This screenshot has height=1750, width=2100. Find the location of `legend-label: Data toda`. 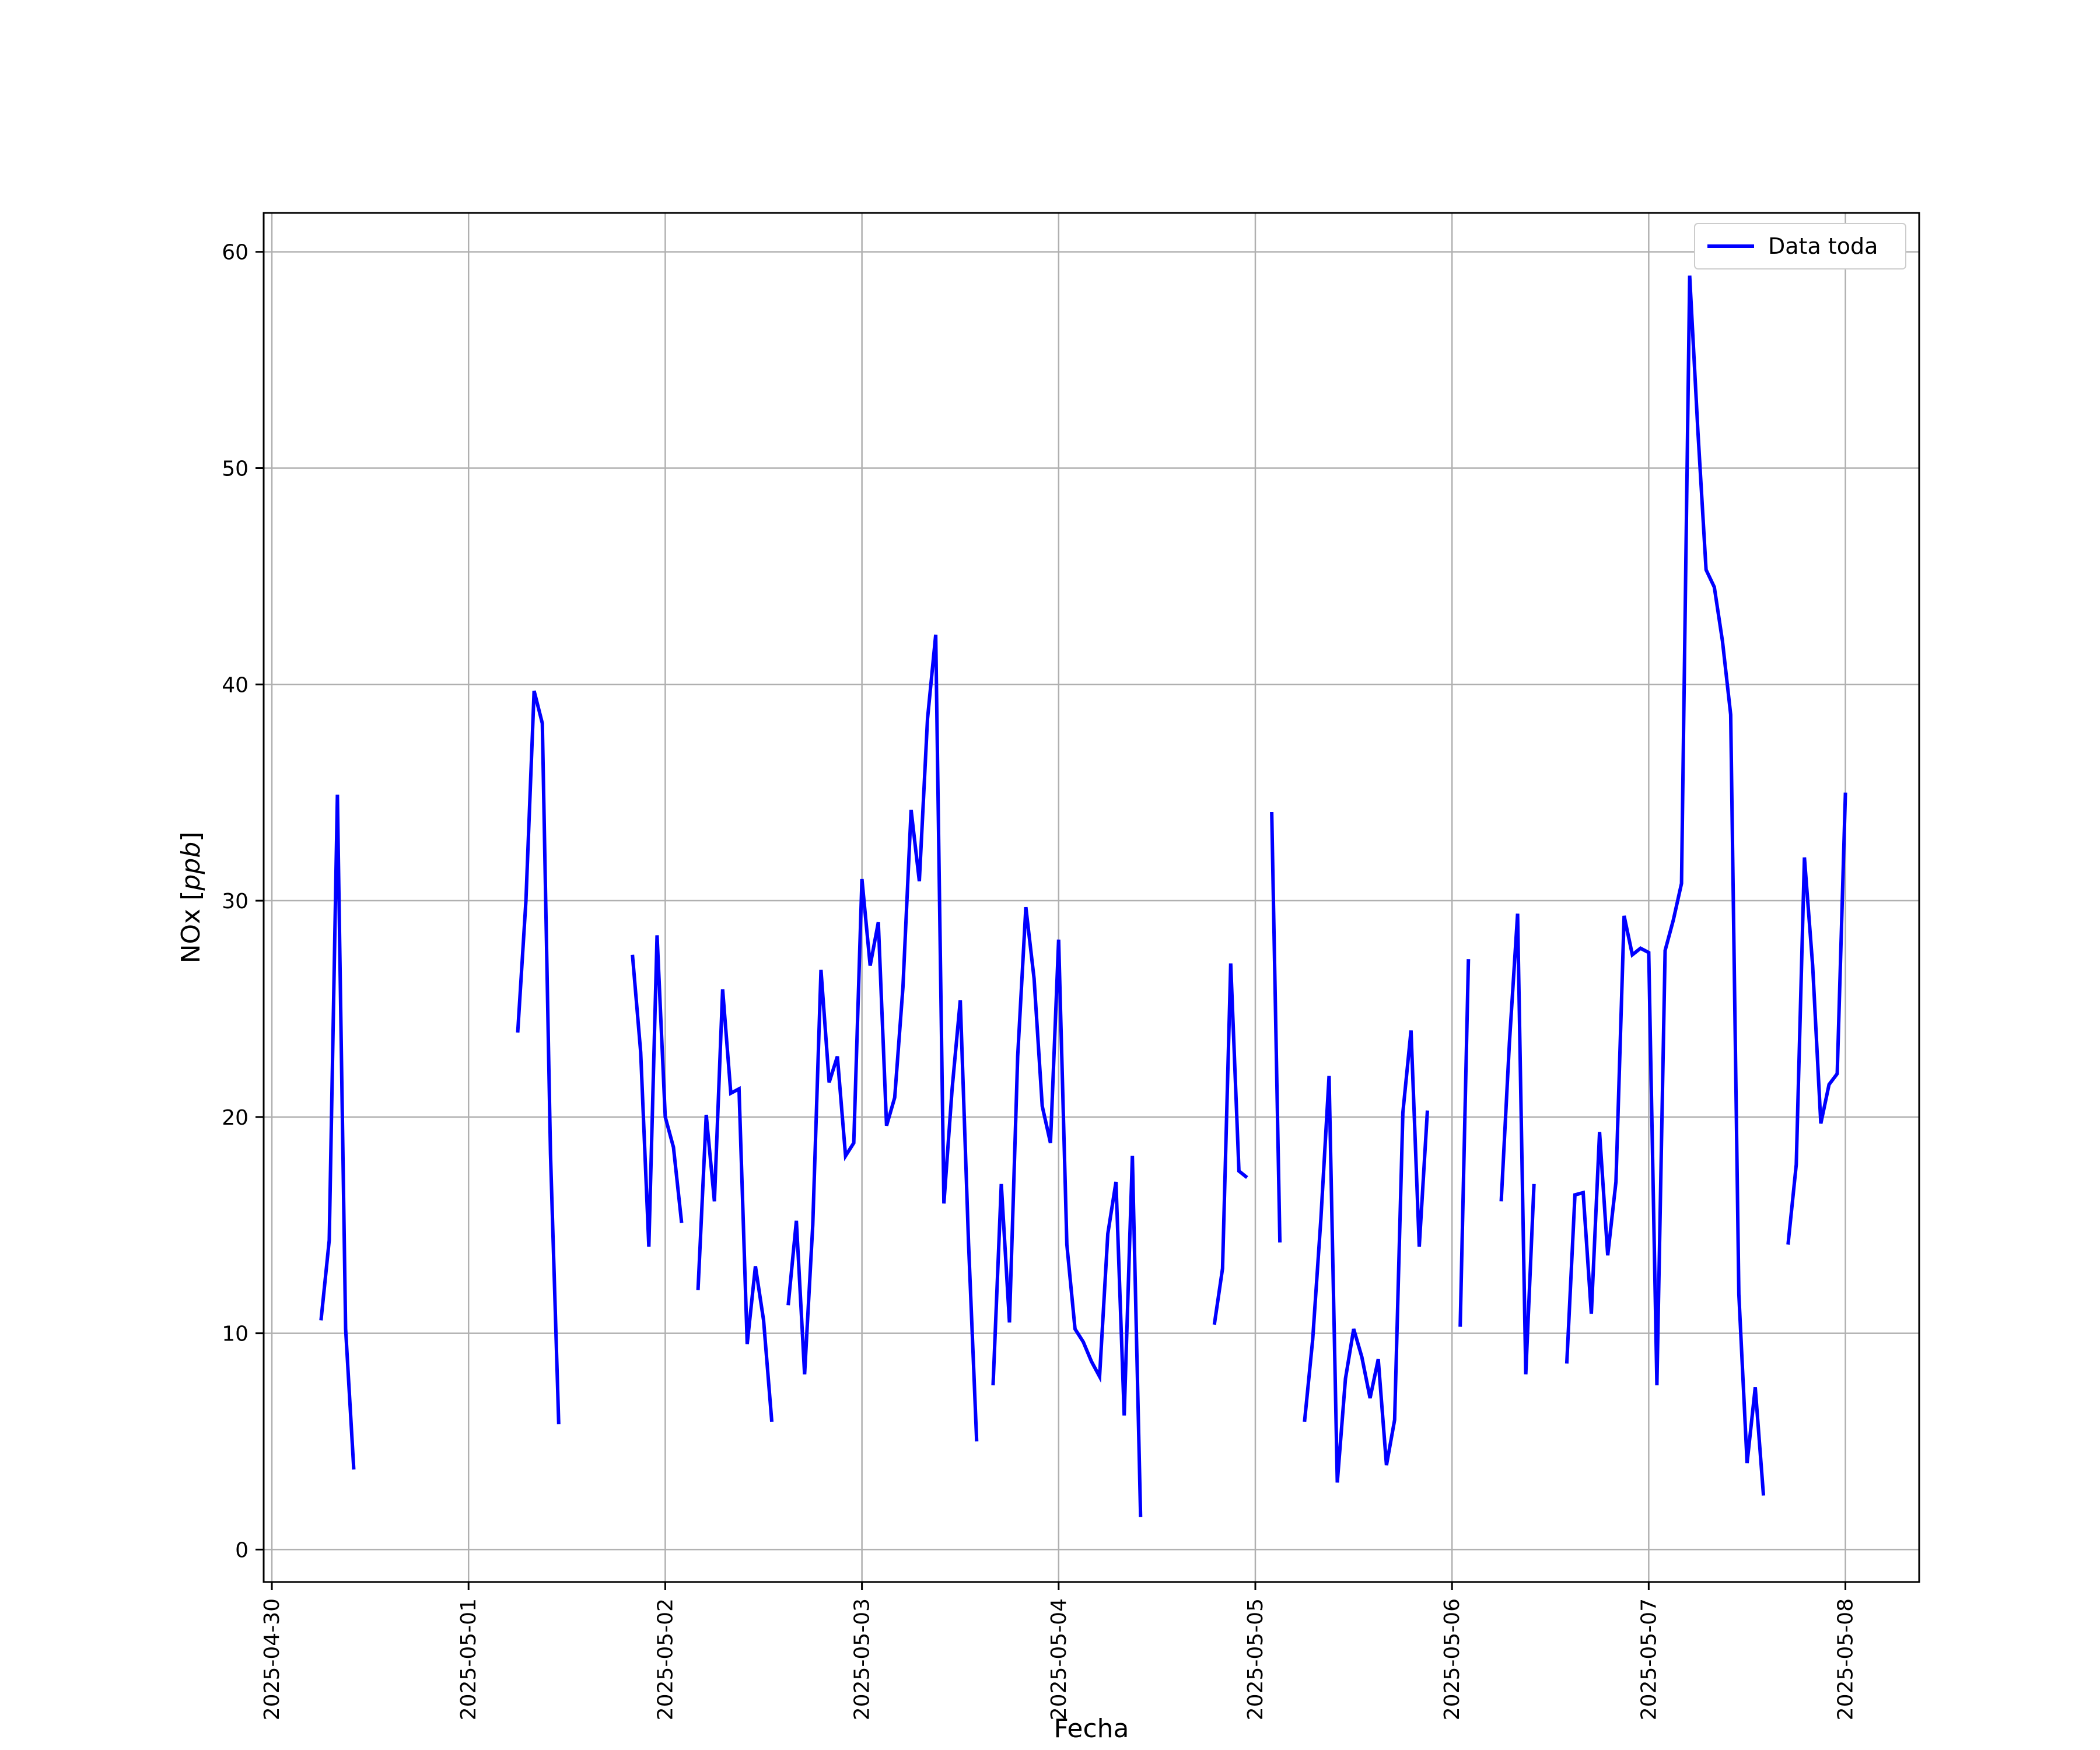

legend-label: Data toda is located at coordinates (1823, 246).